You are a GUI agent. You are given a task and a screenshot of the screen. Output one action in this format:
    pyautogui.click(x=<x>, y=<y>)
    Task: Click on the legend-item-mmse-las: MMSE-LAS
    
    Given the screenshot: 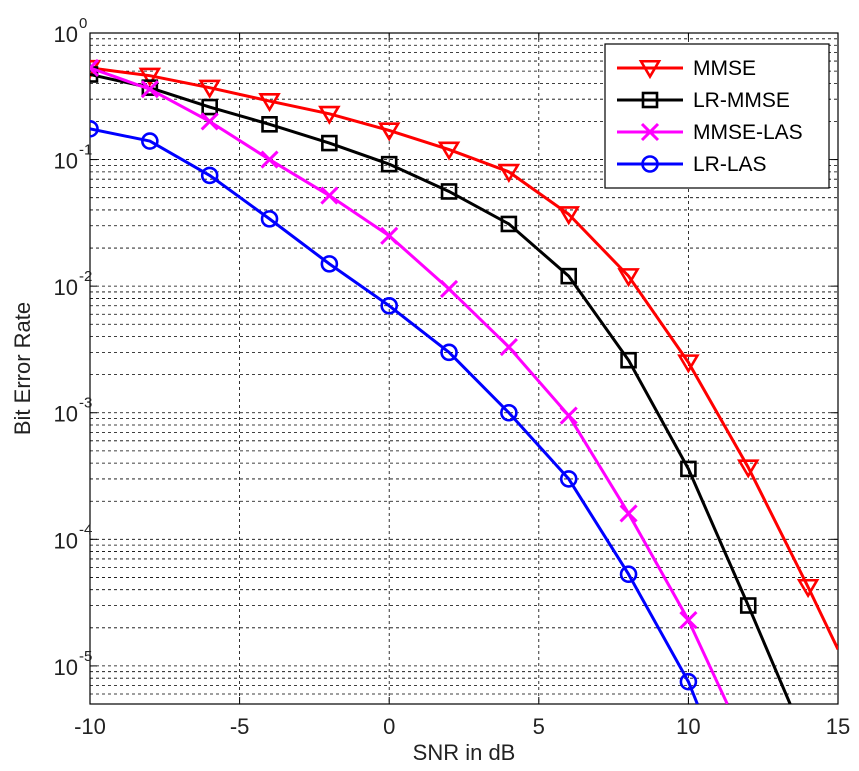 What is the action you would take?
    pyautogui.click(x=710, y=132)
    